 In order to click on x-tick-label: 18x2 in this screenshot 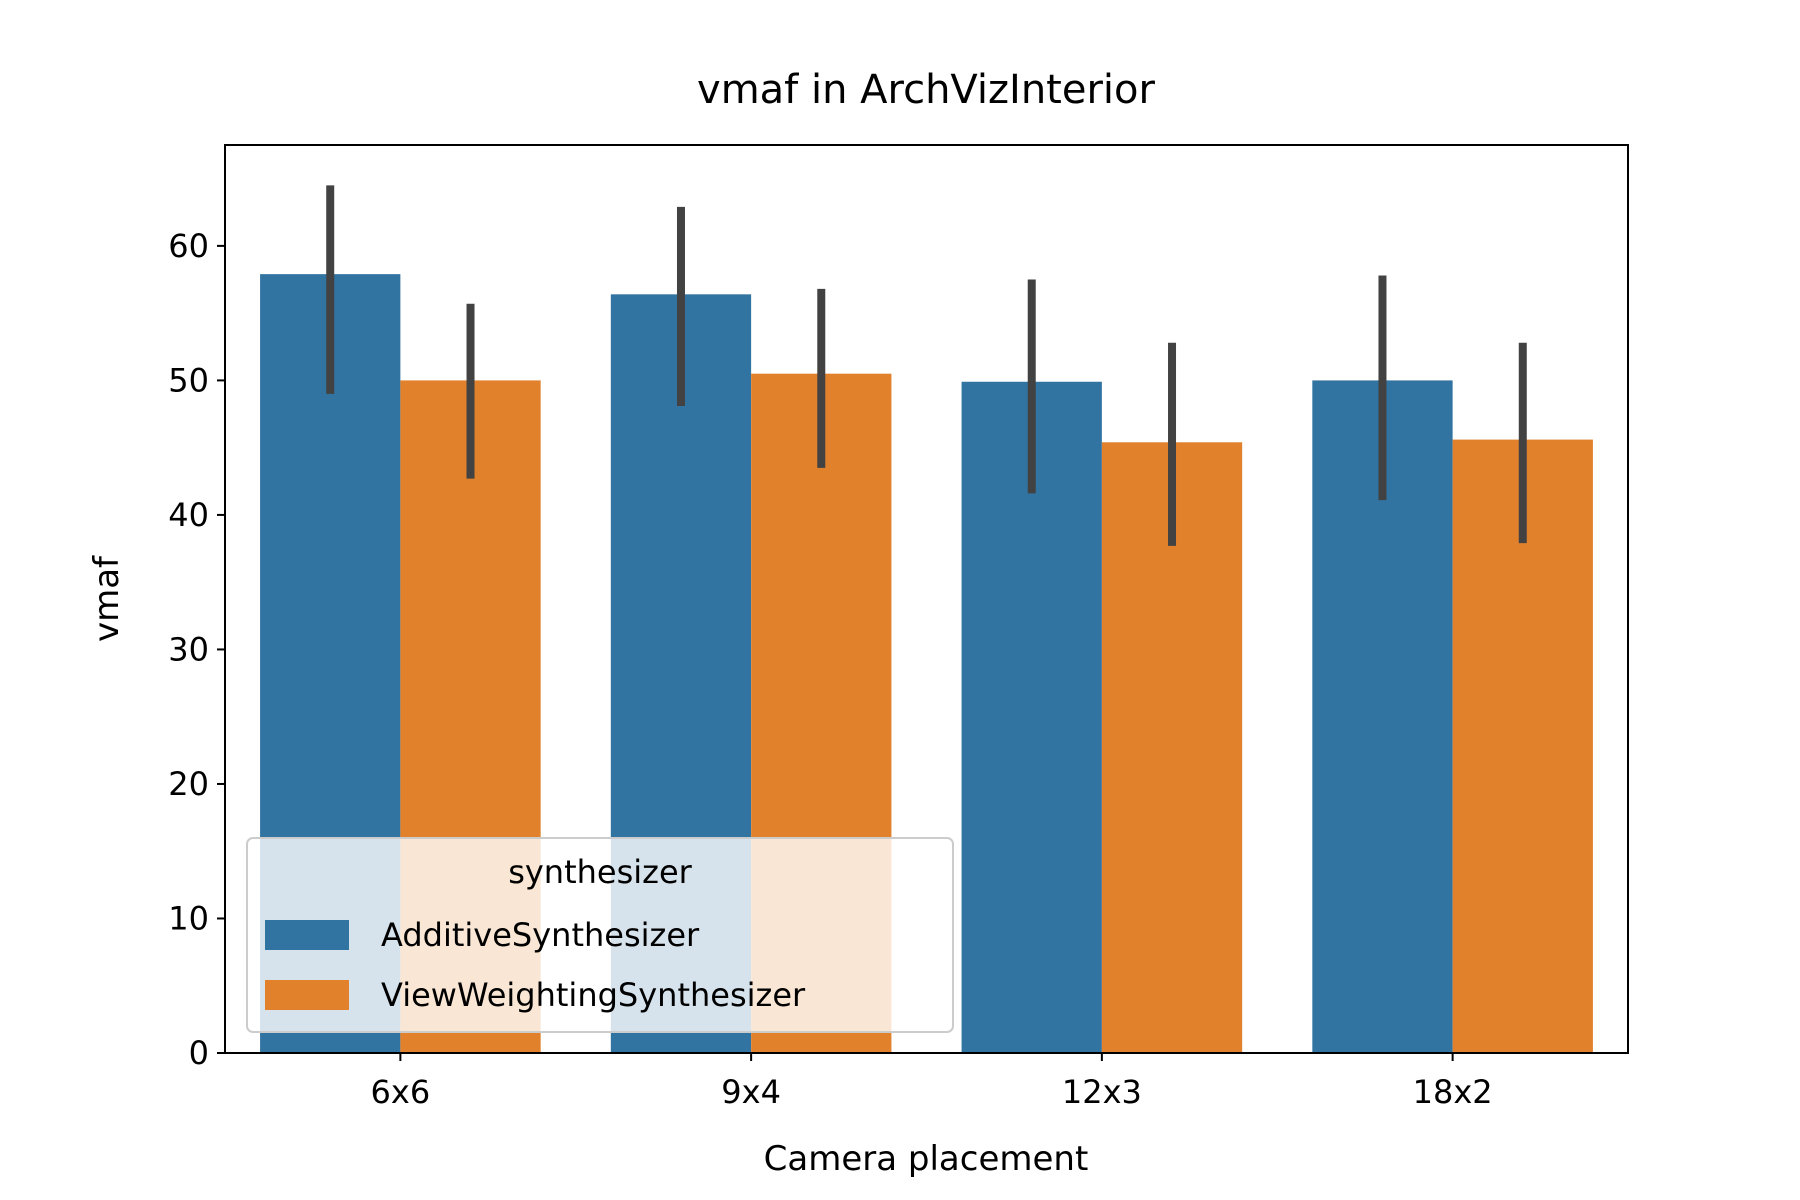, I will do `click(1453, 1092)`.